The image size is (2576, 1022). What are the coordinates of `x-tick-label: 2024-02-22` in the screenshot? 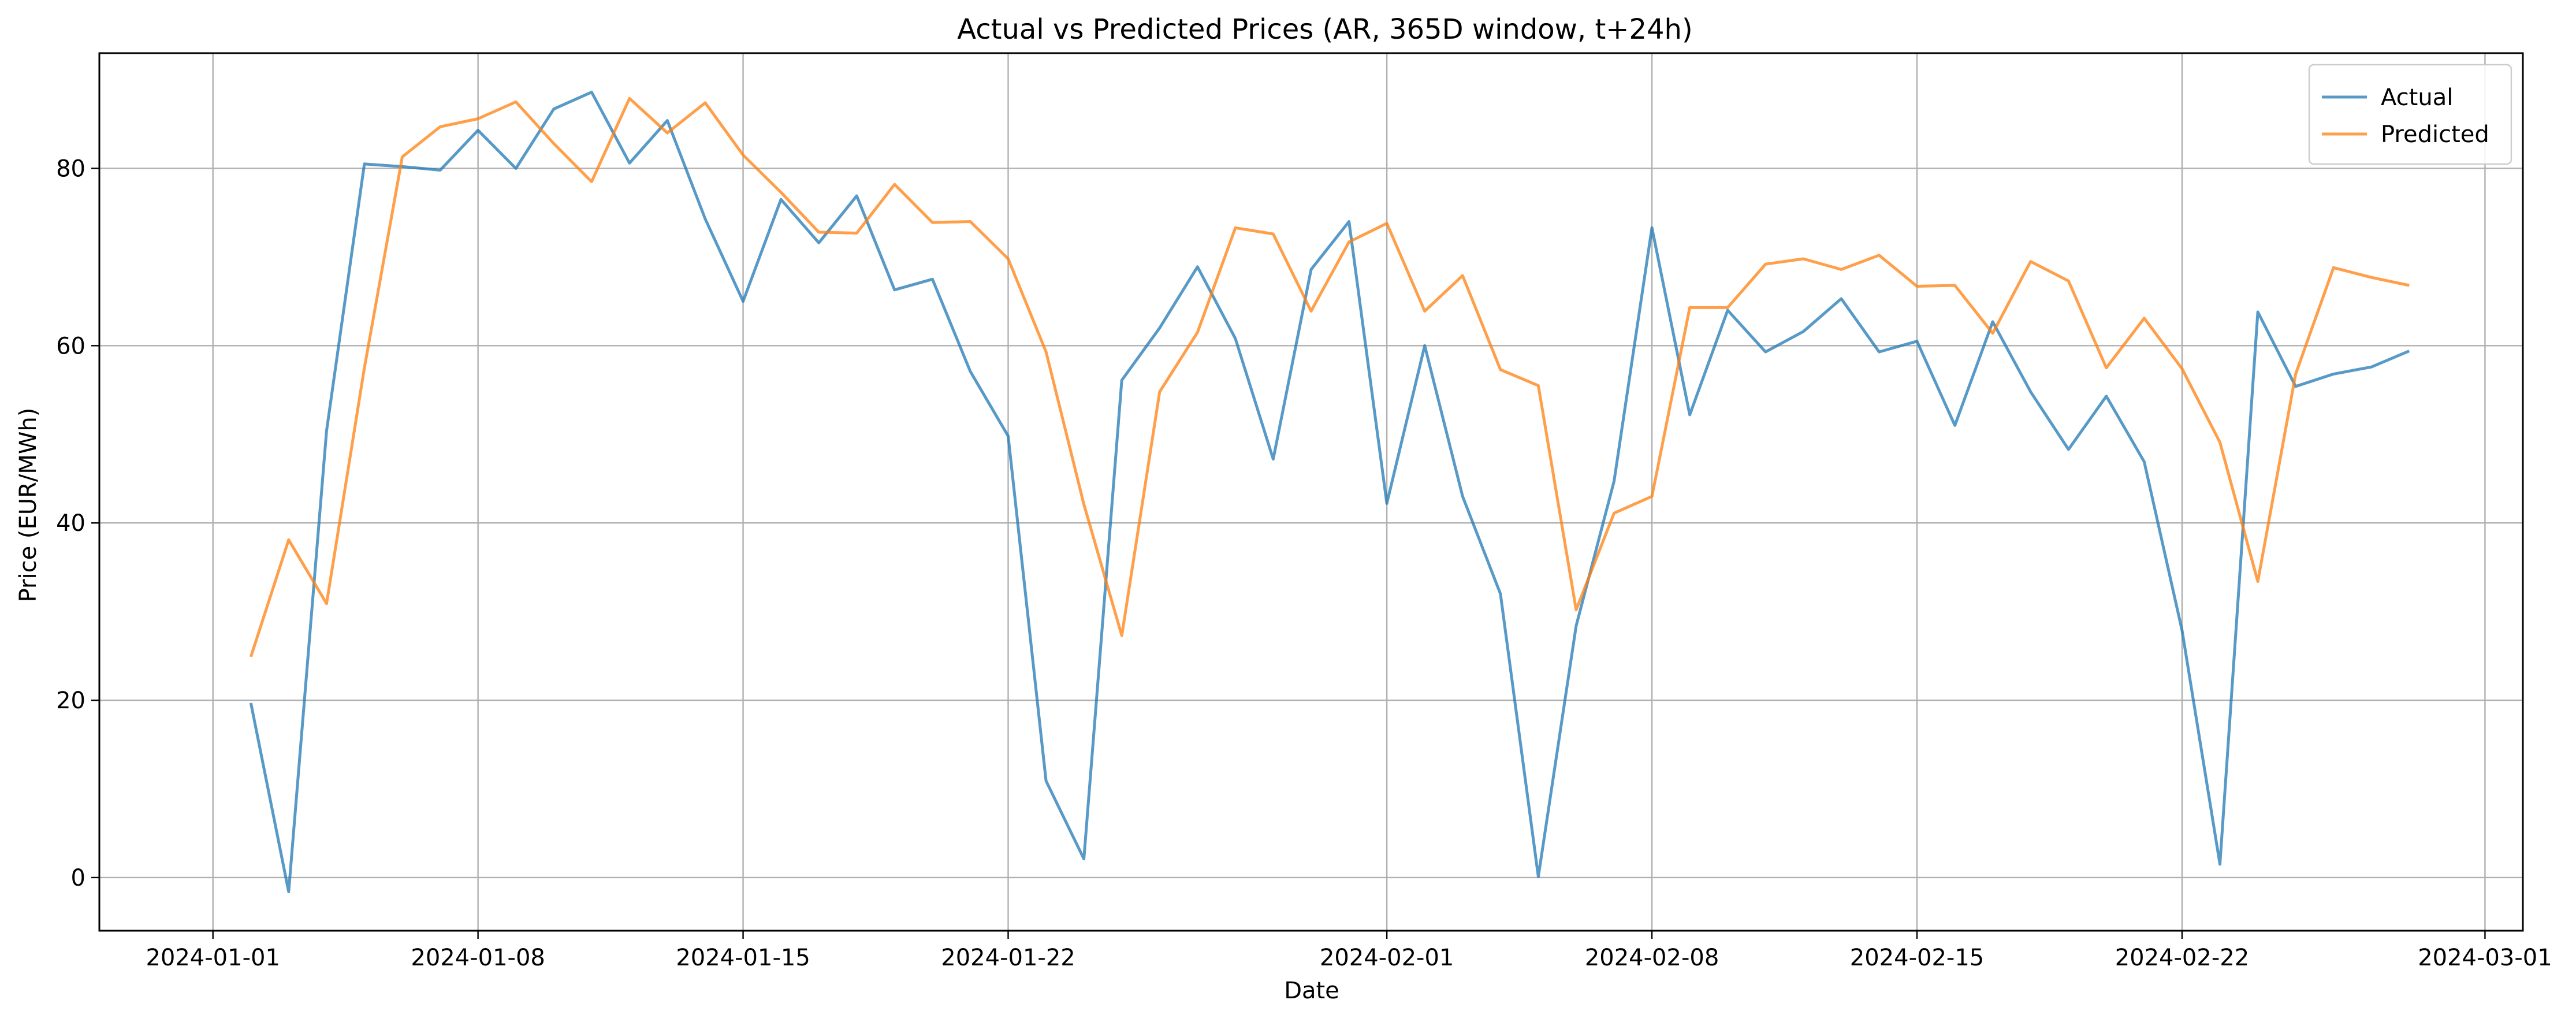 It's located at (2182, 958).